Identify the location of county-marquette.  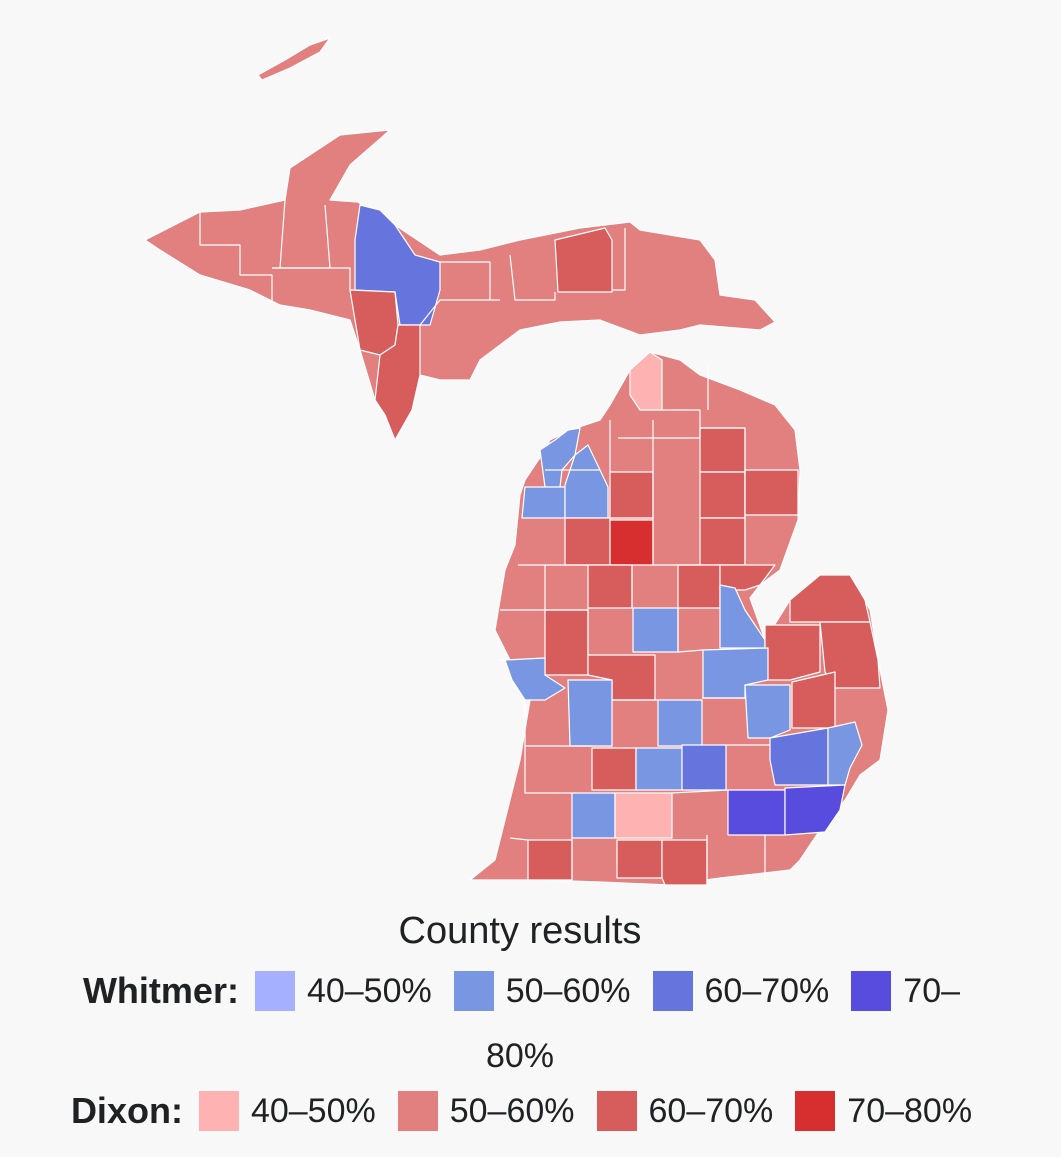
(397, 265).